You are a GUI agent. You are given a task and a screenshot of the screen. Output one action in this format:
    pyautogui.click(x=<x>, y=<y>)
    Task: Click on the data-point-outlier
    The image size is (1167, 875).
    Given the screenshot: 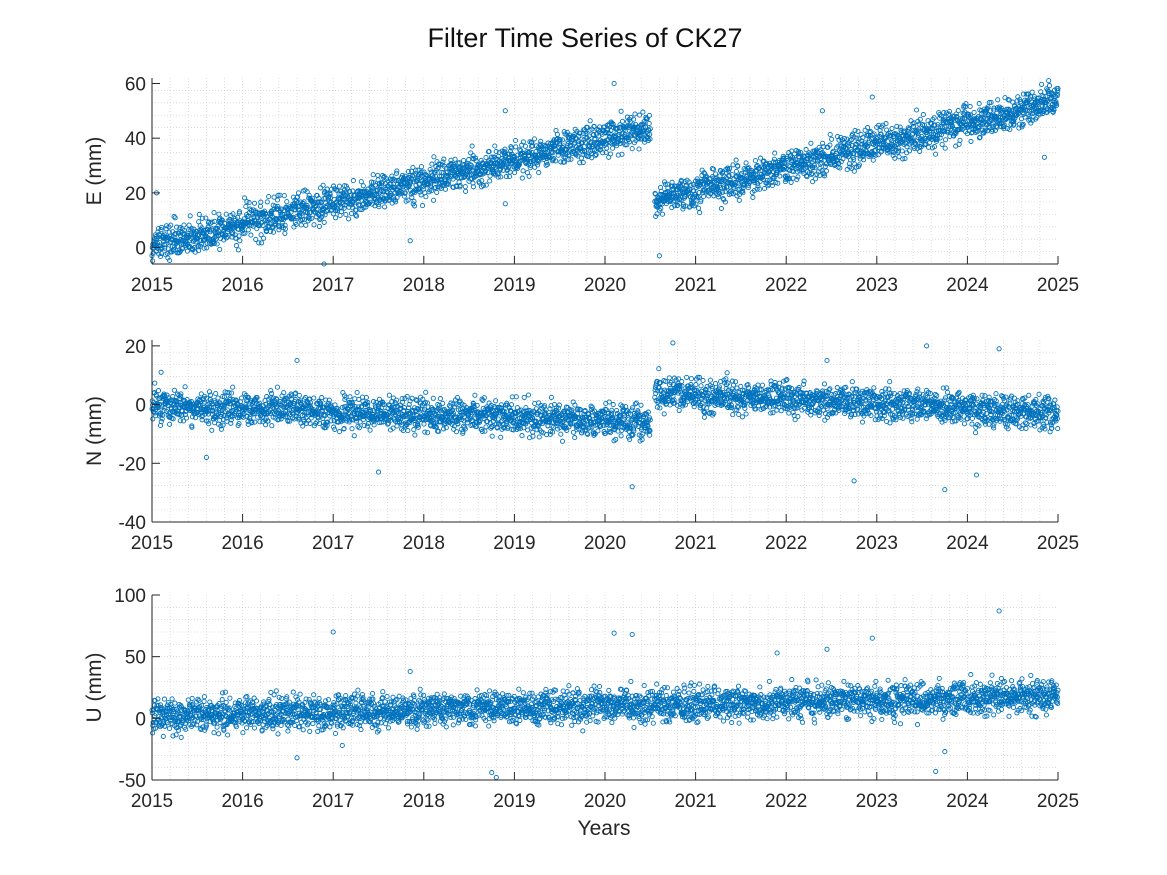 What is the action you would take?
    pyautogui.click(x=614, y=83)
    